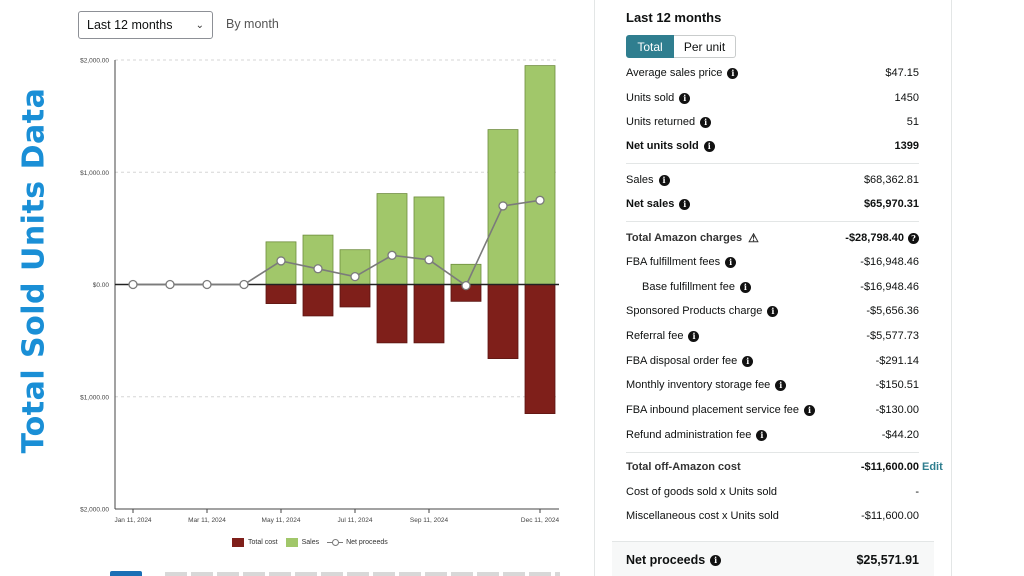 This screenshot has height=576, width=1024. What do you see at coordinates (772, 163) in the screenshot?
I see `divider` at bounding box center [772, 163].